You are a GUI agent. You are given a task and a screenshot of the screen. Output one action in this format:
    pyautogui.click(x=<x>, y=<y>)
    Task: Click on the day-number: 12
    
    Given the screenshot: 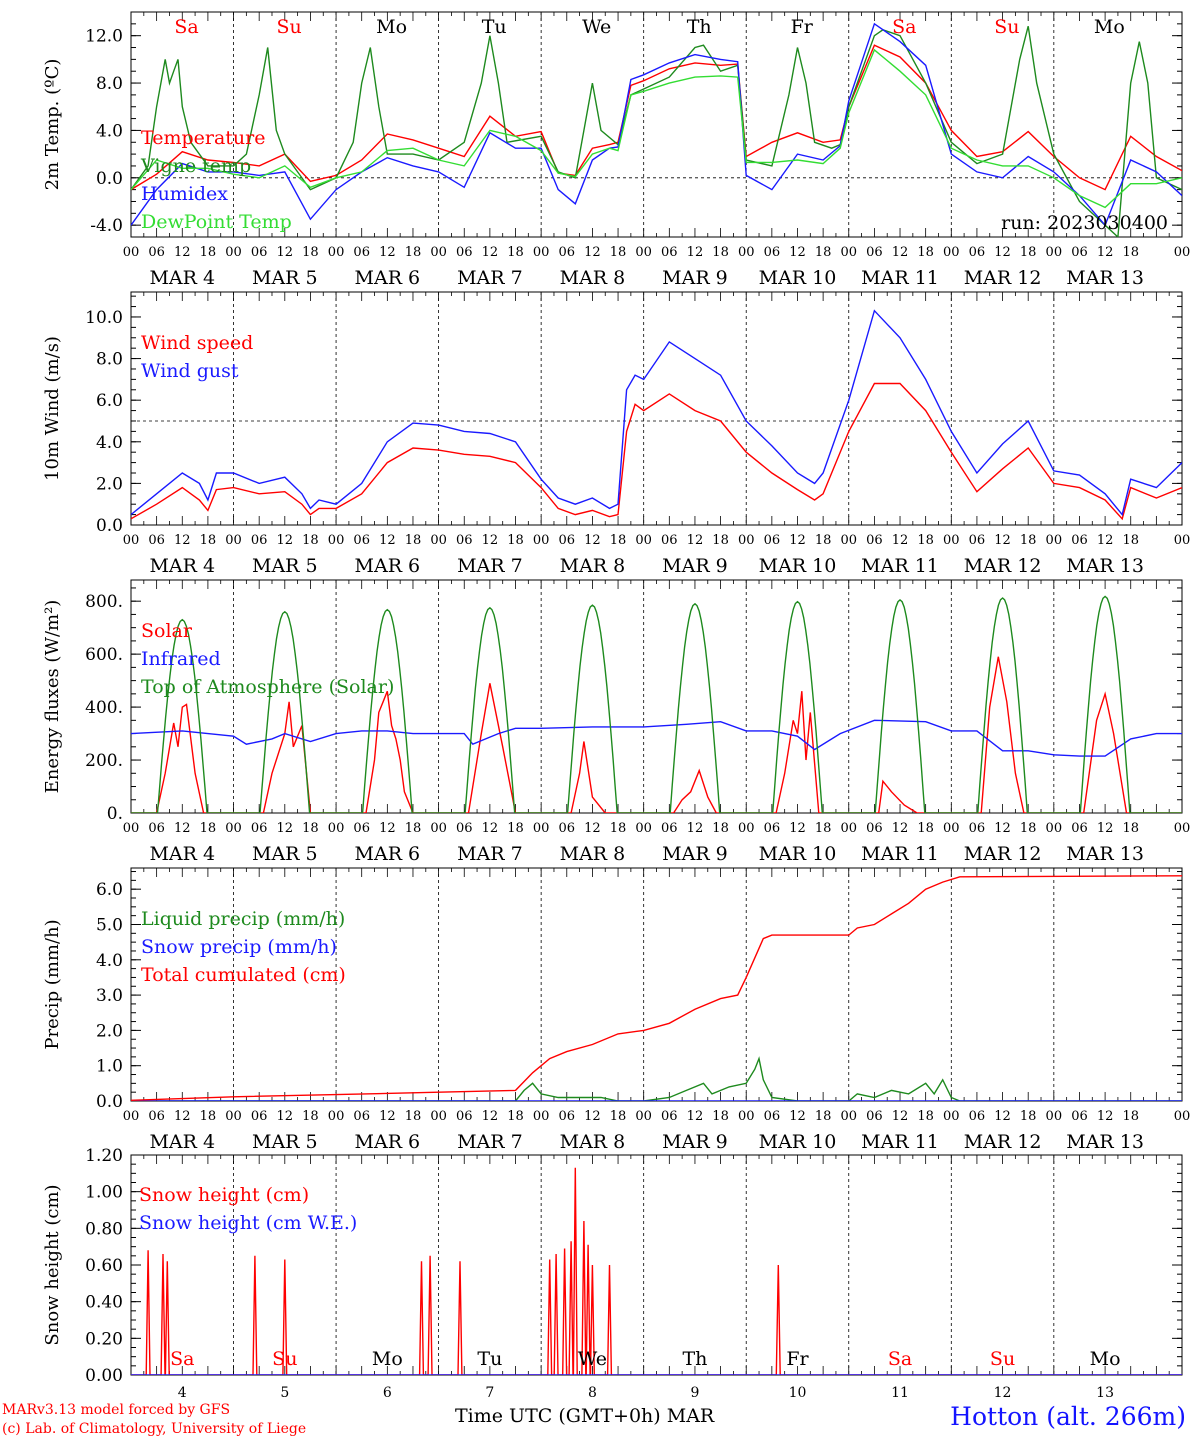 What is the action you would take?
    pyautogui.click(x=1003, y=1392)
    